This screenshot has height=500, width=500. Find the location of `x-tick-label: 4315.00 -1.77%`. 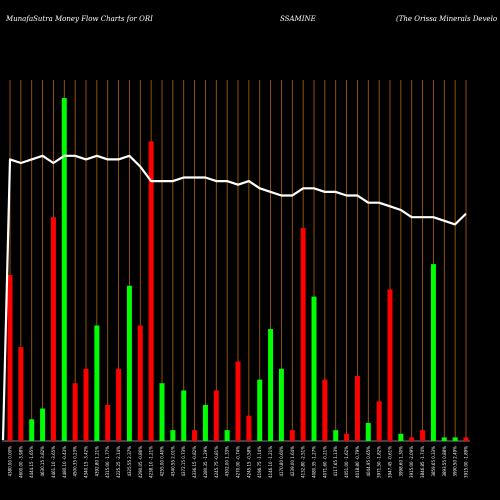

x-tick-label: 4315.00 -1.77% is located at coordinates (107, 462).